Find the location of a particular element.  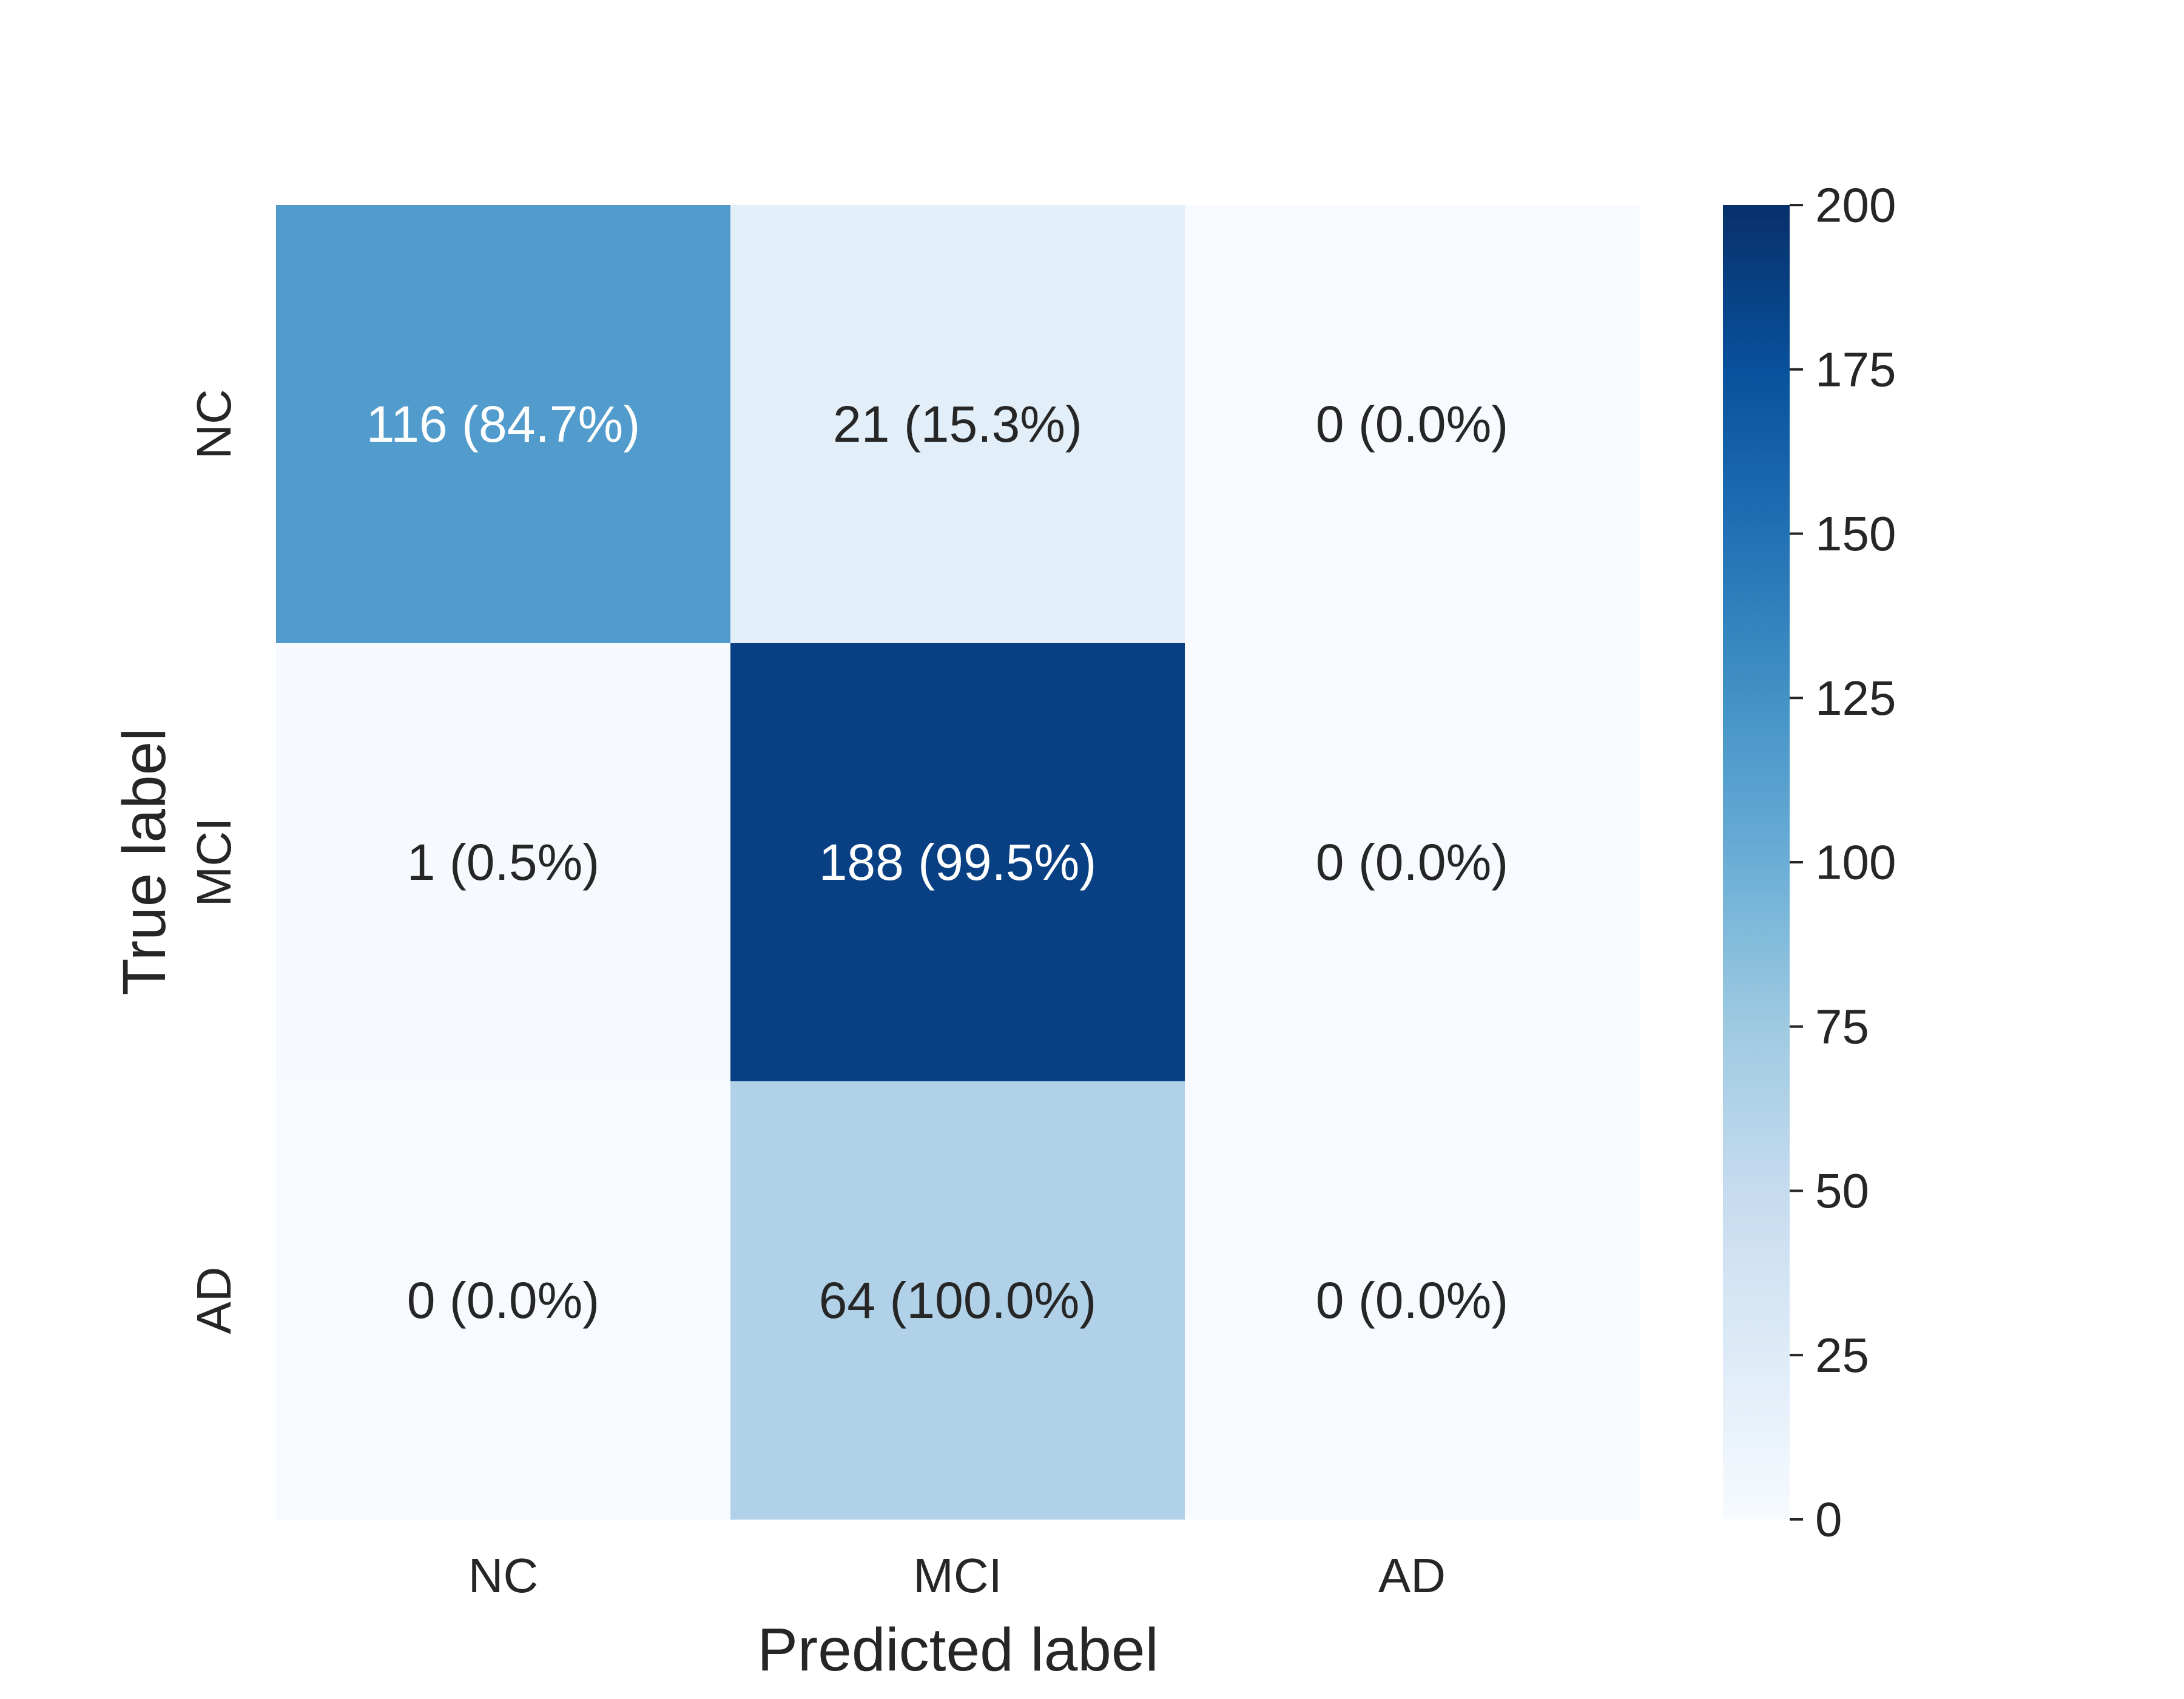

colorbar-tick-label: 25 is located at coordinates (1842, 1355).